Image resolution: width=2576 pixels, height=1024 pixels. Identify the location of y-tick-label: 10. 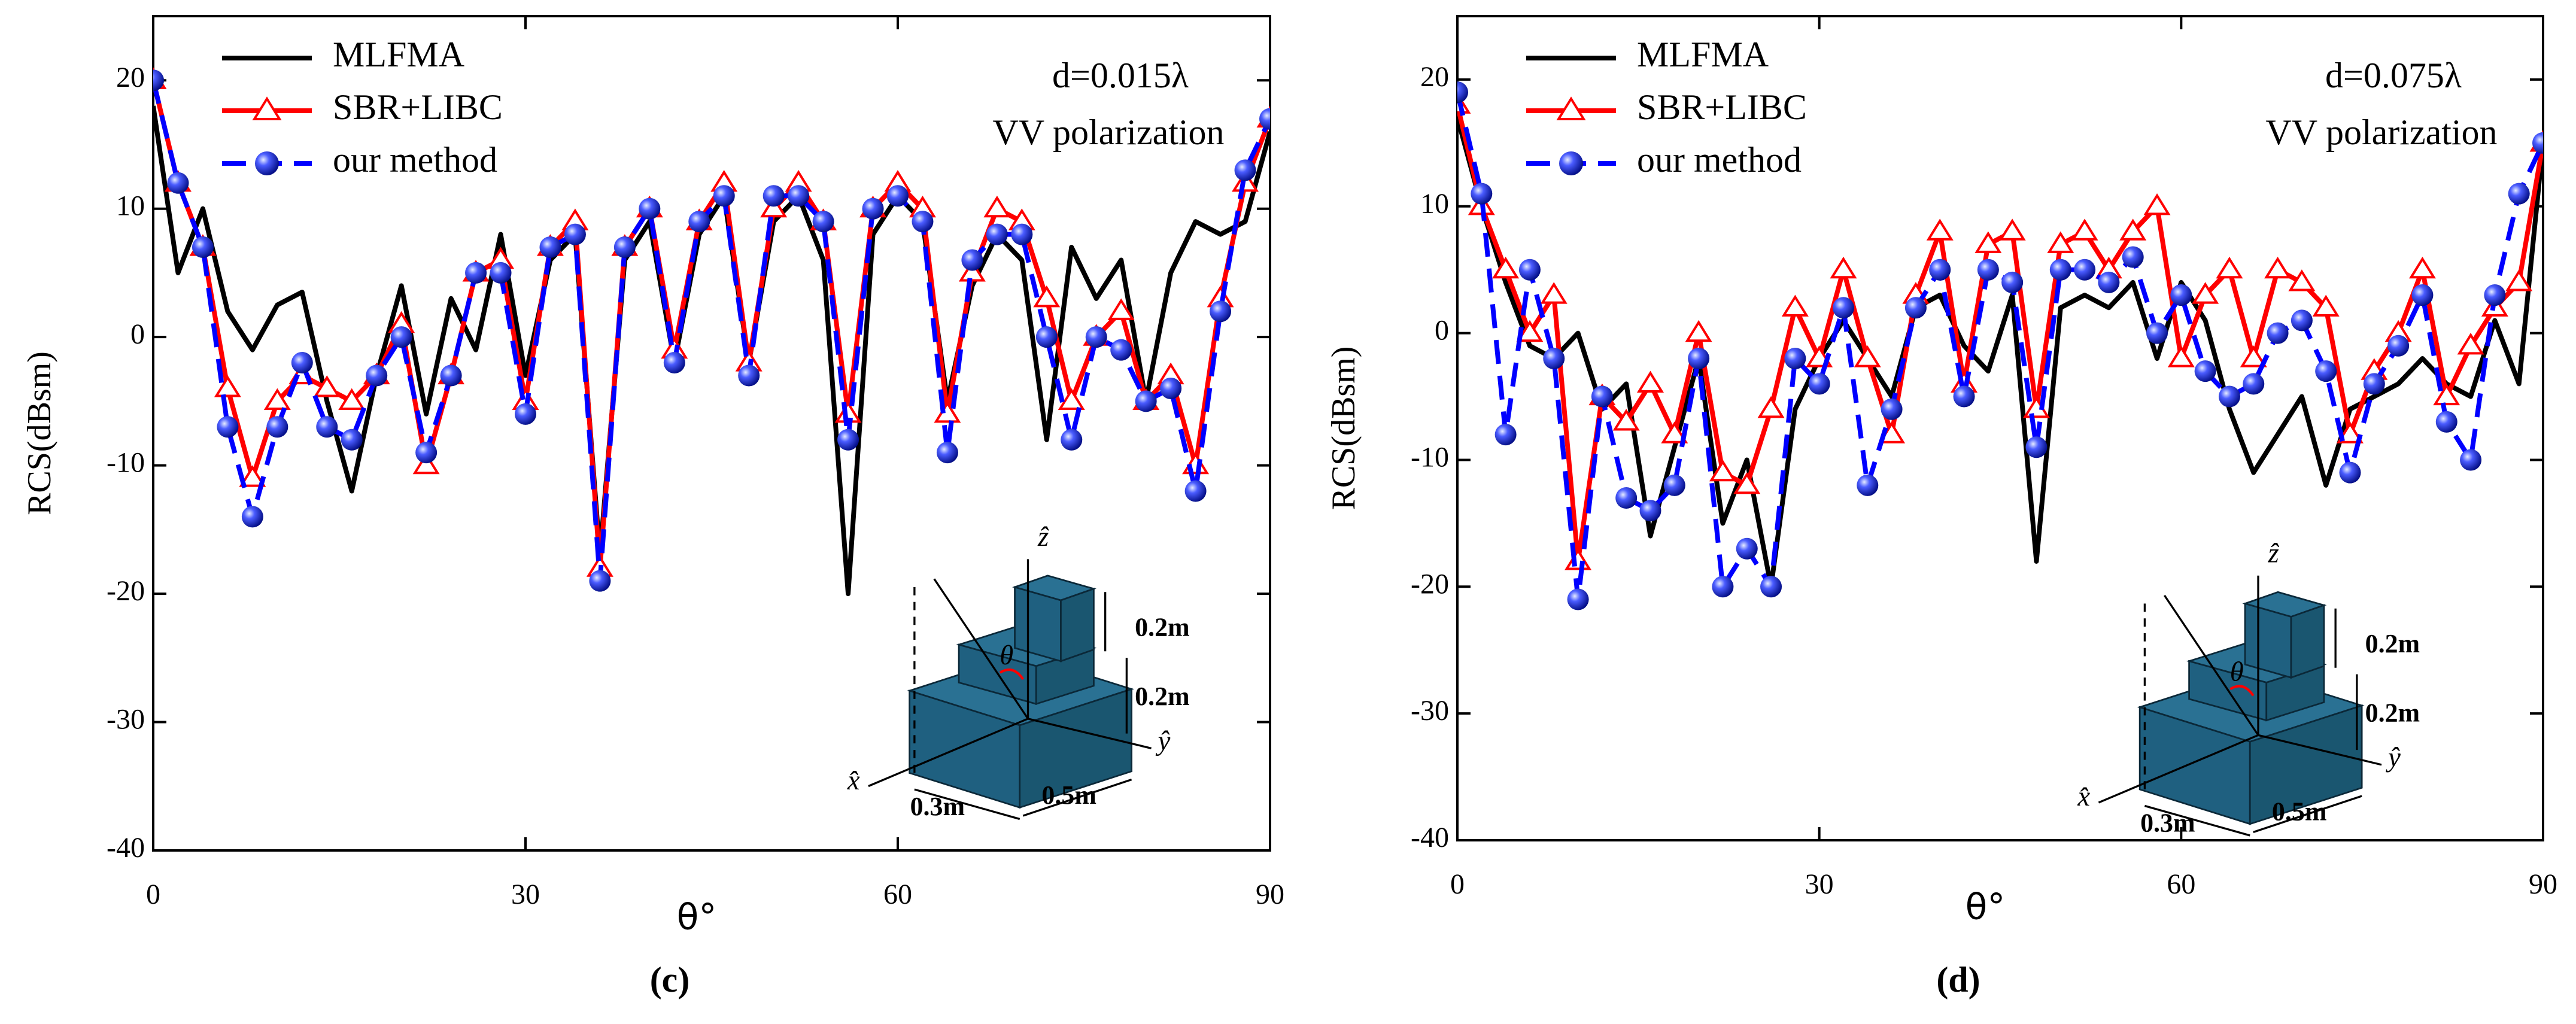
(1434, 204).